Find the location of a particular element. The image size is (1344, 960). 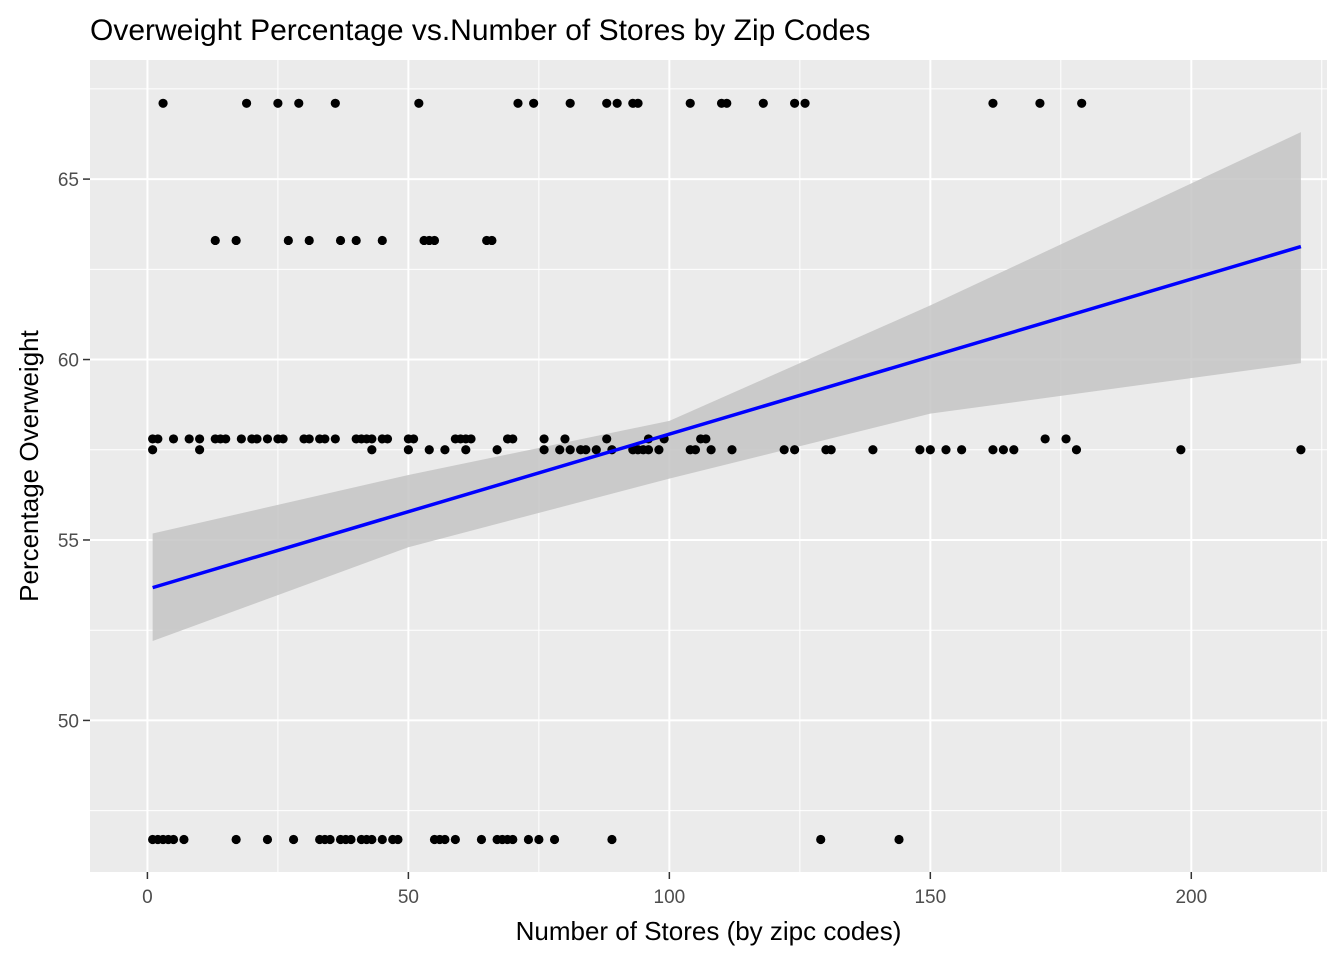

y-tick-label: 65 is located at coordinates (68, 180).